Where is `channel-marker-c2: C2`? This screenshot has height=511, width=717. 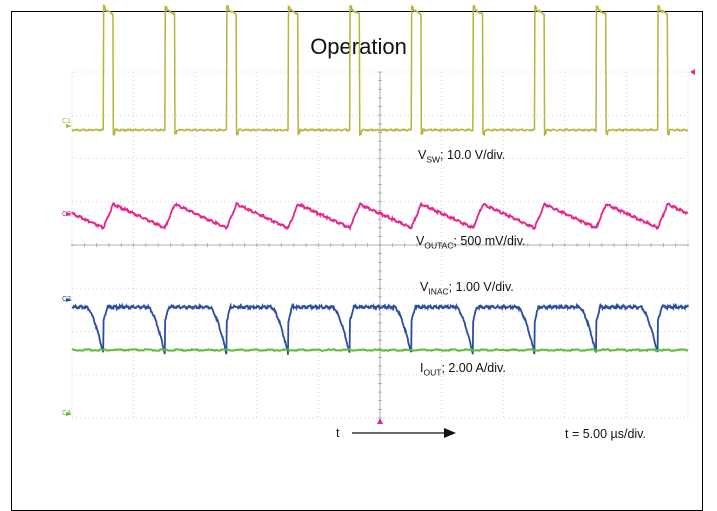
channel-marker-c2: C2 is located at coordinates (66, 299).